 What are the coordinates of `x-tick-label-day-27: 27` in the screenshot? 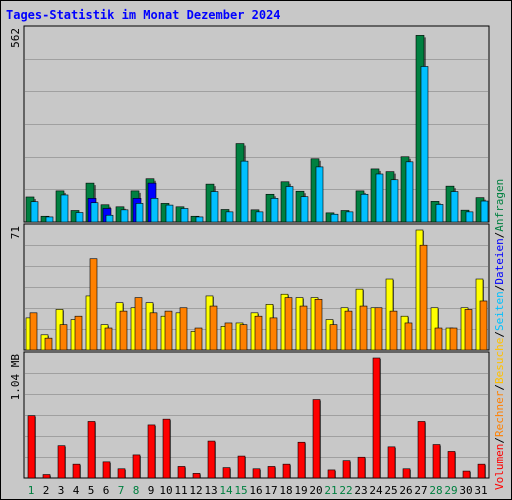 It's located at (420, 490).